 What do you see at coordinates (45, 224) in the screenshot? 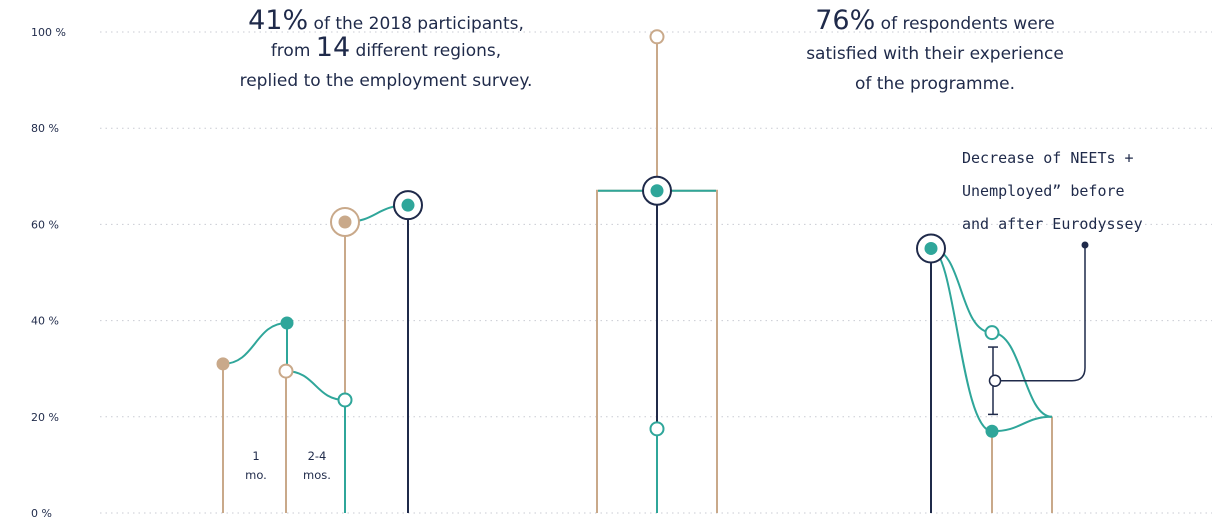
I see `y-tick-label-60: 60 %` at bounding box center [45, 224].